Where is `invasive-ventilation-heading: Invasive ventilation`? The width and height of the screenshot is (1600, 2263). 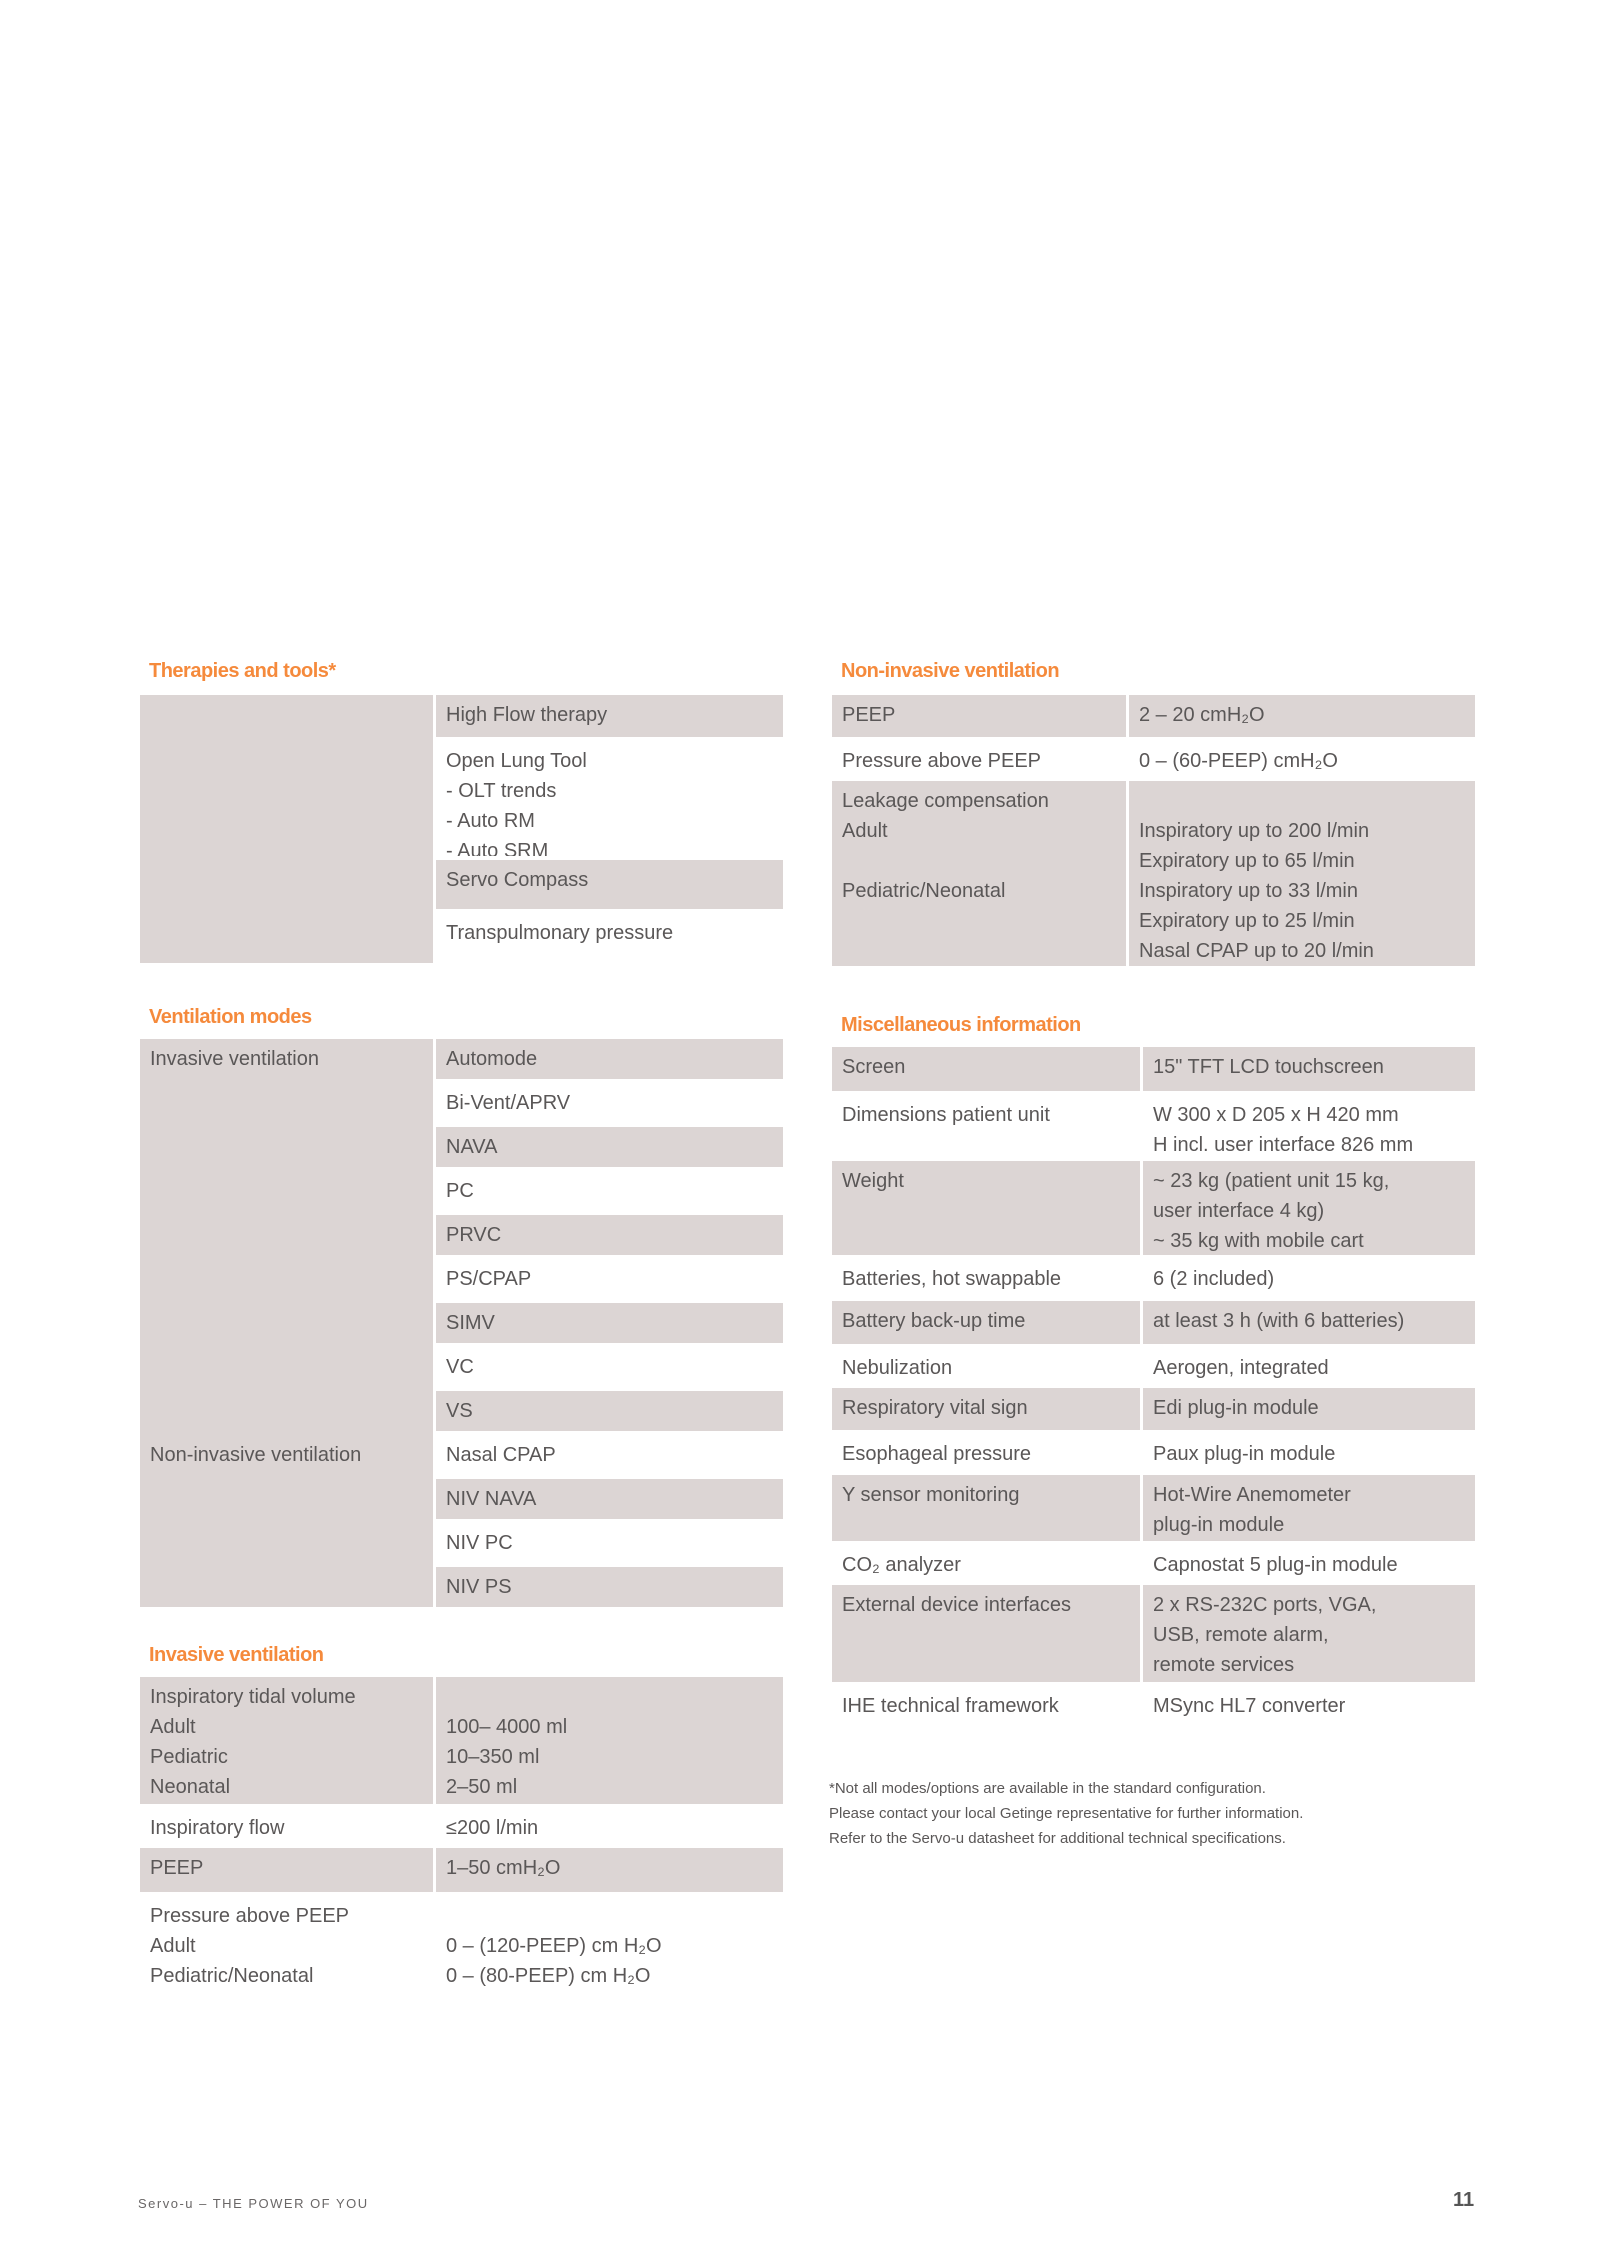 invasive-ventilation-heading: Invasive ventilation is located at coordinates (236, 1655).